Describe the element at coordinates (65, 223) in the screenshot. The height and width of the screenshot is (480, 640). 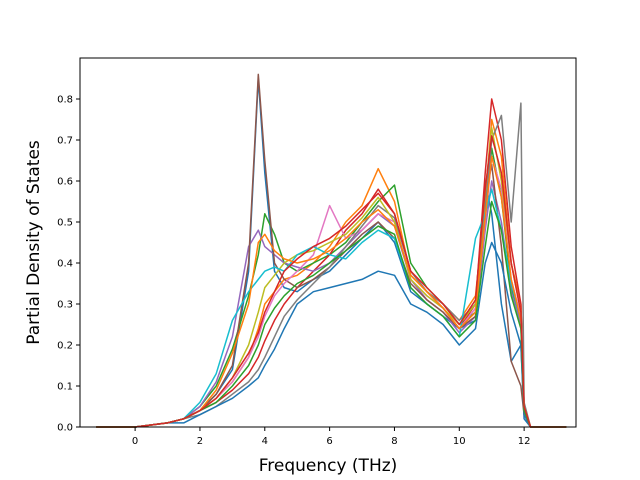
I see `y-tick-label: 0.5` at that location.